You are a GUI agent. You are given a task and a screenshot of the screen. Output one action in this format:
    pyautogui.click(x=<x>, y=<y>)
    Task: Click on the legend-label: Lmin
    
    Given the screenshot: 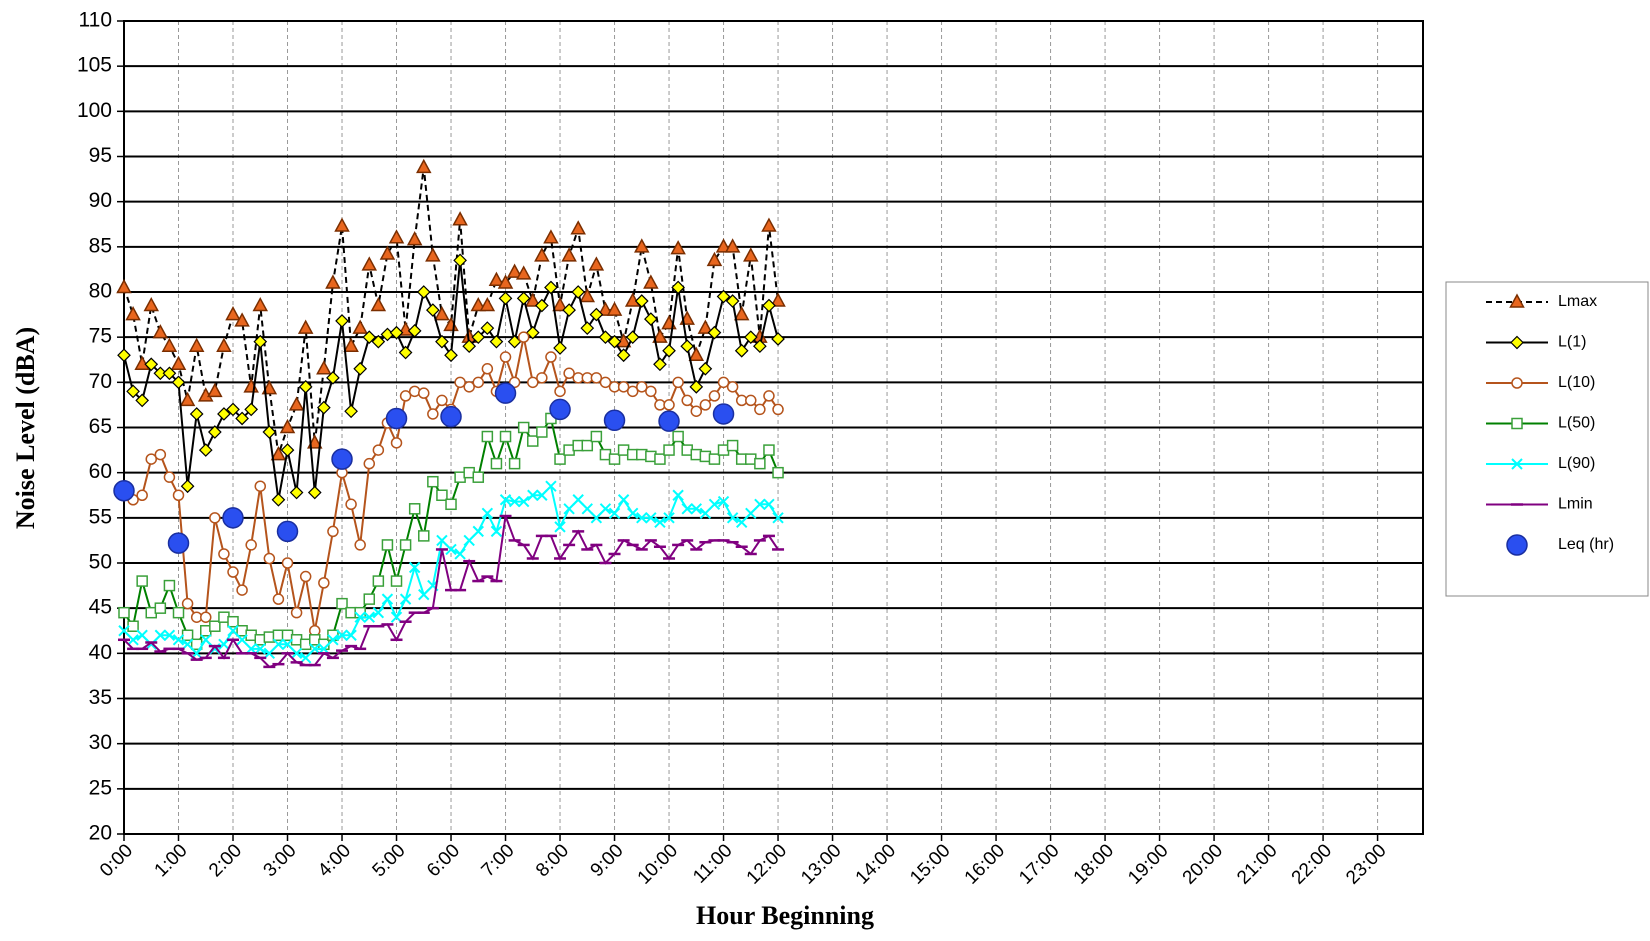 What is the action you would take?
    pyautogui.click(x=1575, y=504)
    